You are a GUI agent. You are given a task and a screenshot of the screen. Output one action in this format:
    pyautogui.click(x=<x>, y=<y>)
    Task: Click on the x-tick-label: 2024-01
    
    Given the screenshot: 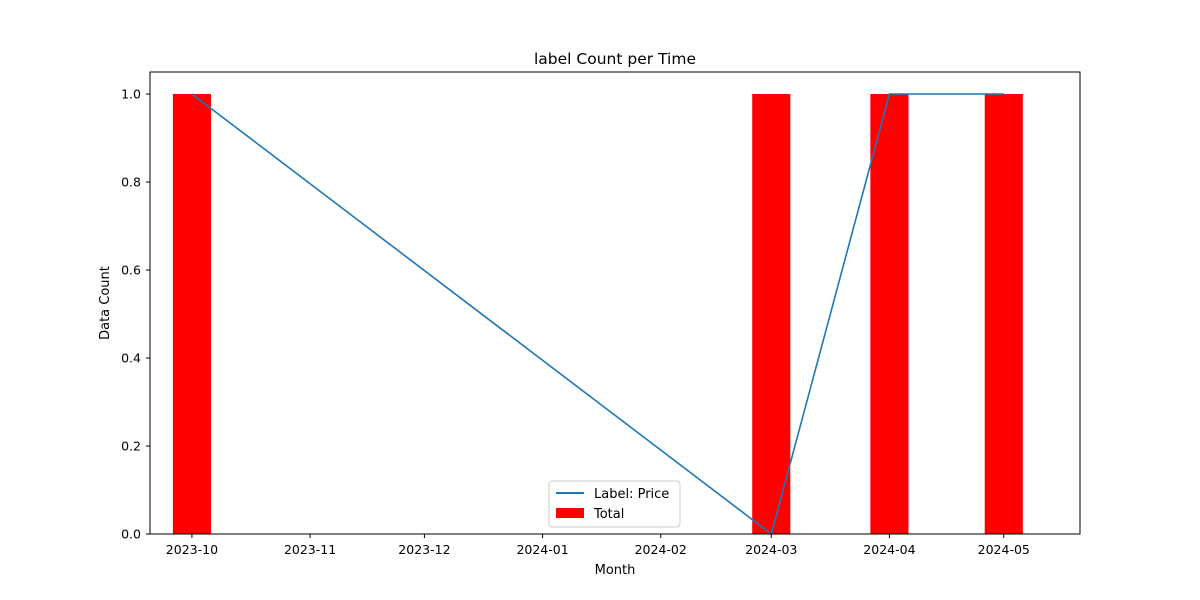 What is the action you would take?
    pyautogui.click(x=542, y=549)
    